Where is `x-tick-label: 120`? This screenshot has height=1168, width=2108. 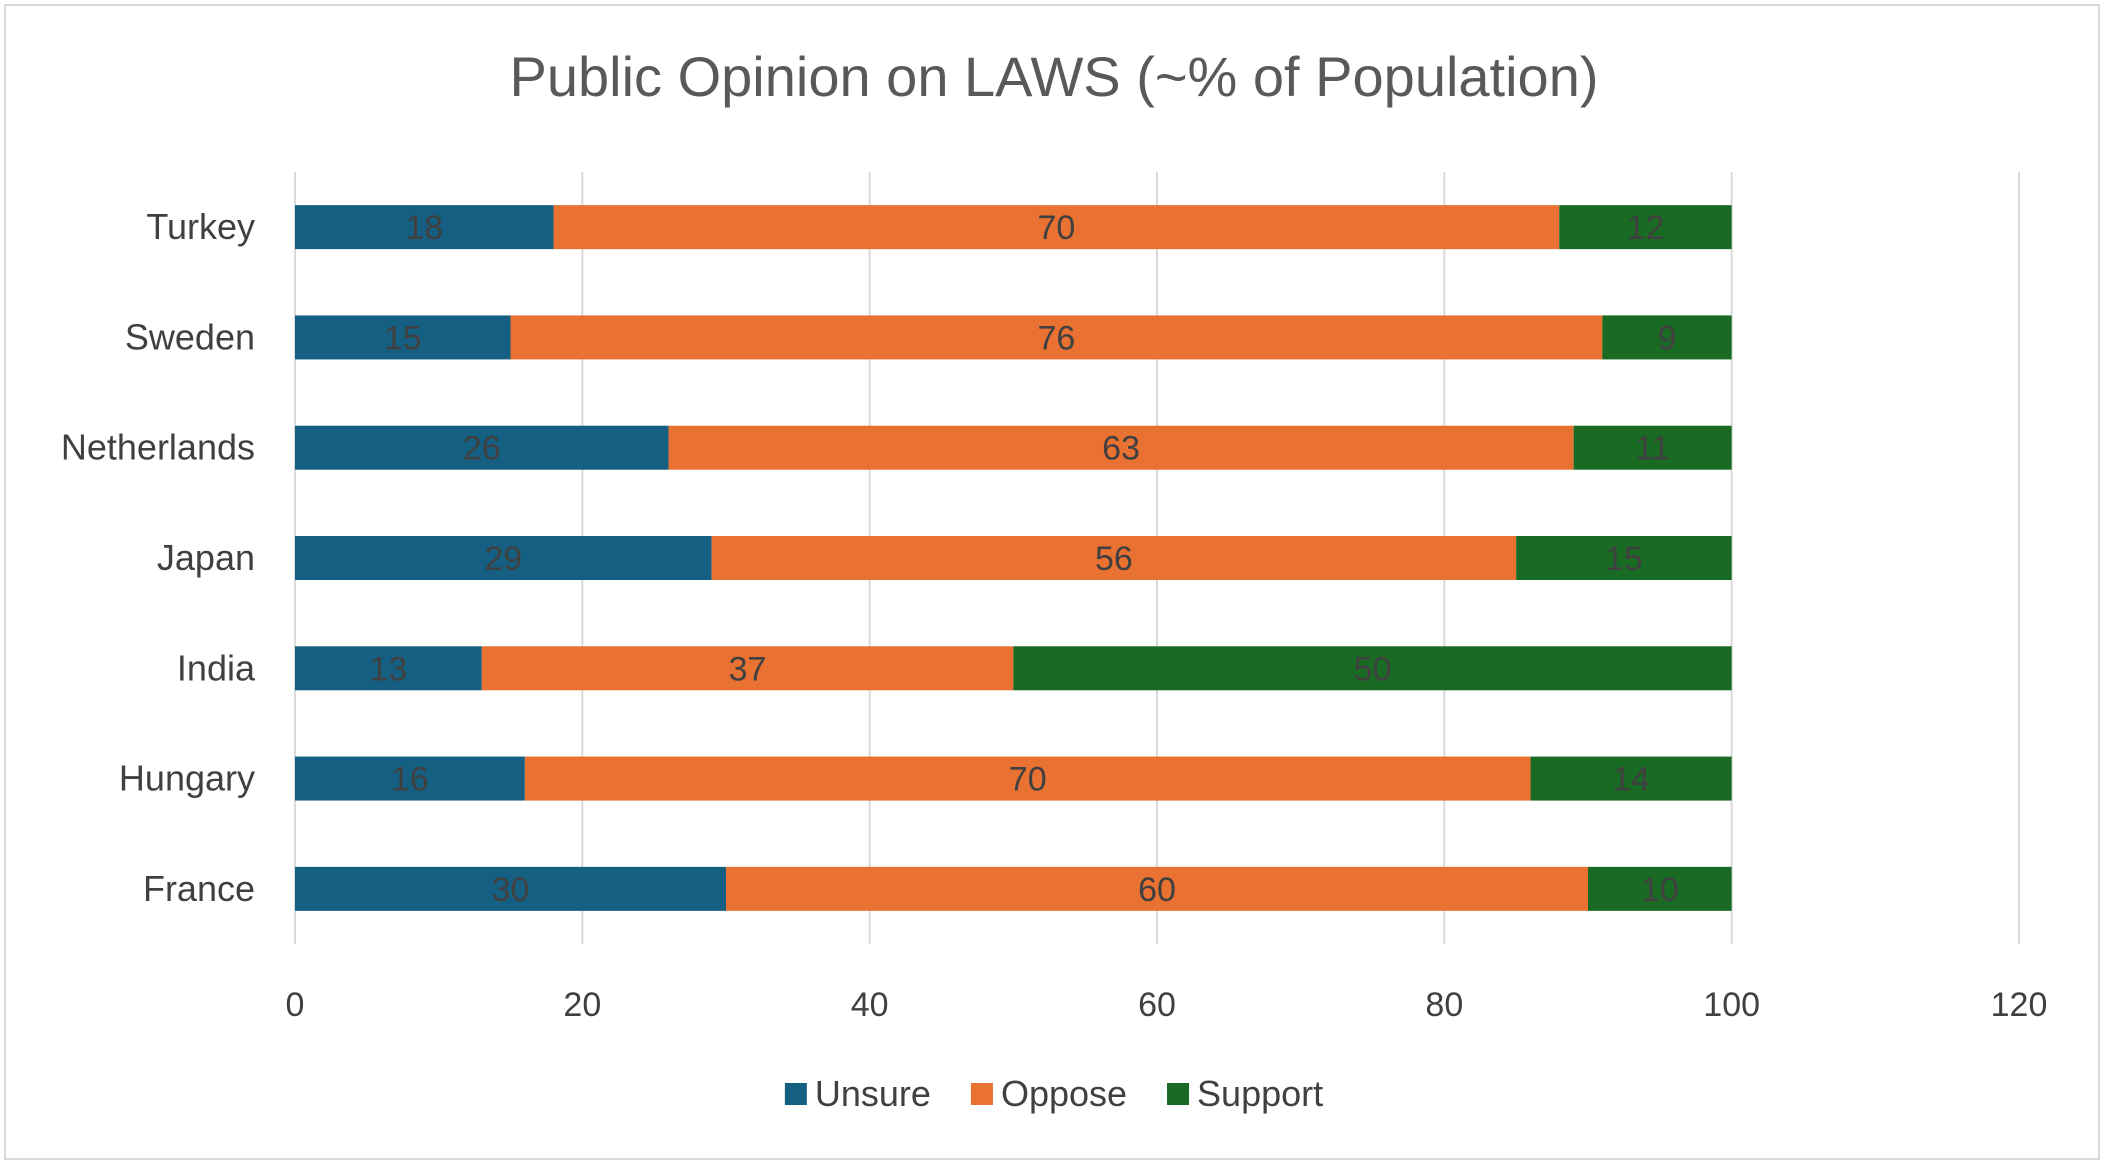
x-tick-label: 120 is located at coordinates (2019, 1005).